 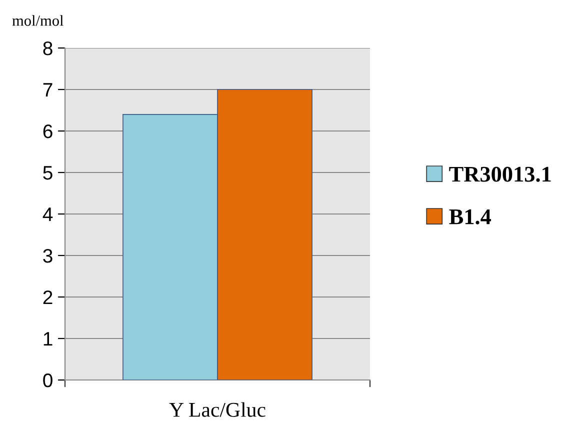 What do you see at coordinates (47, 48) in the screenshot?
I see `y-tick-label: 8` at bounding box center [47, 48].